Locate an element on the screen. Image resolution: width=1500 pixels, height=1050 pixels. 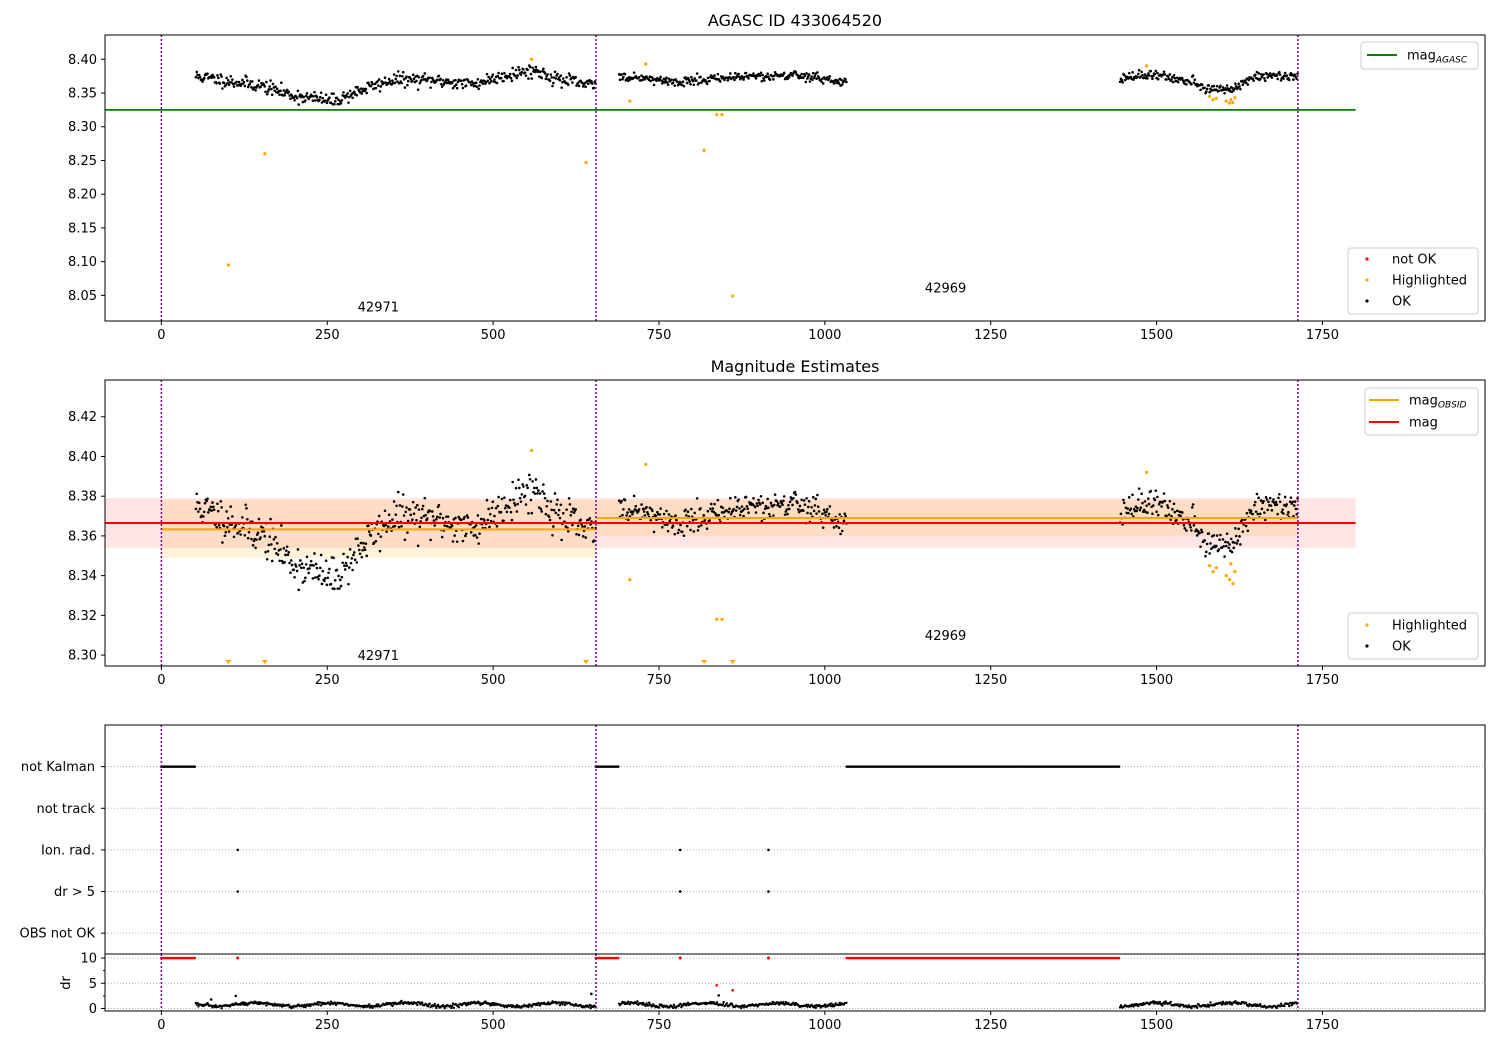
top-lower-legend-label: OK is located at coordinates (1401, 302).